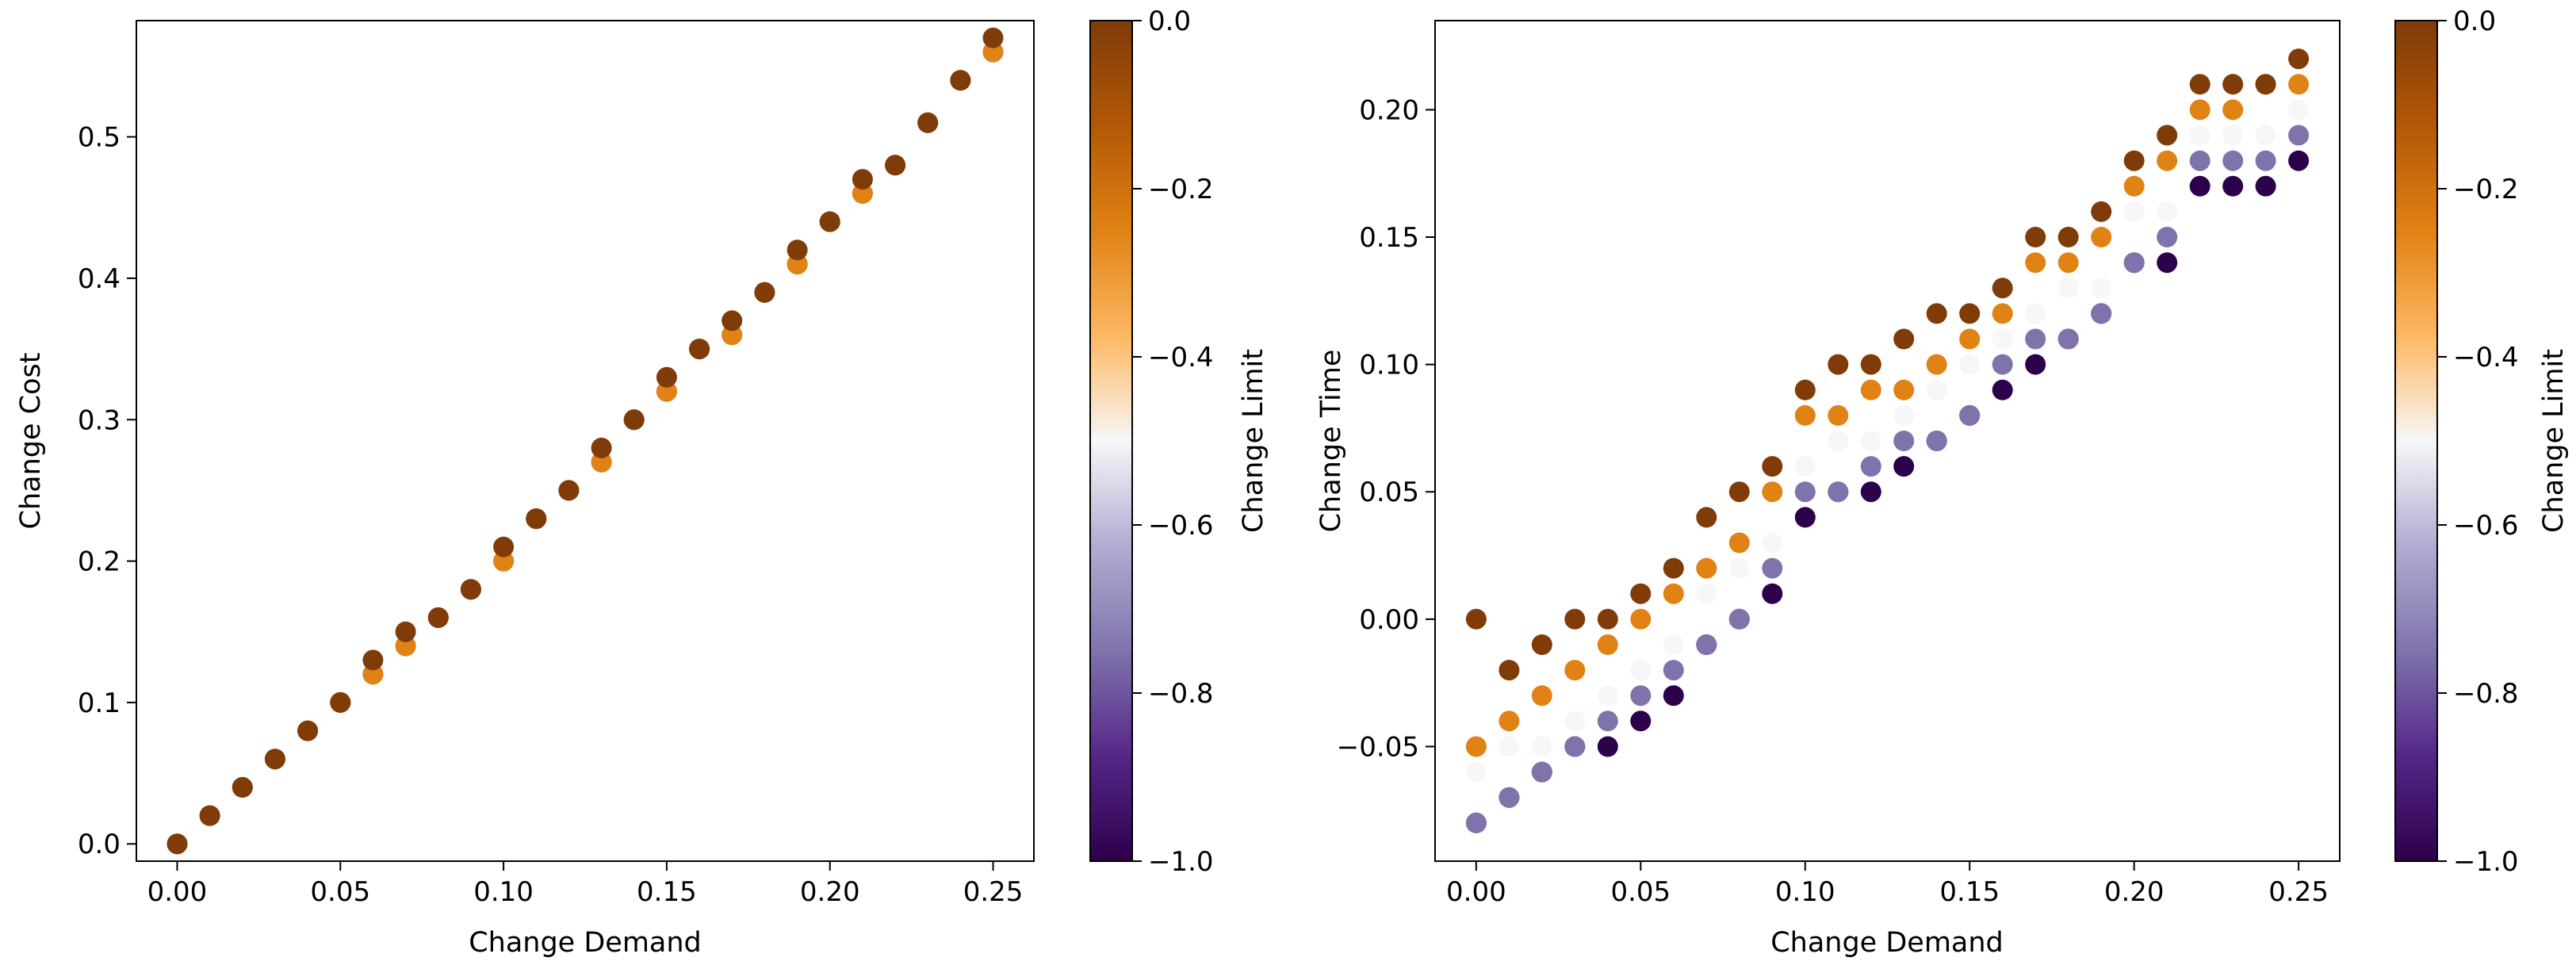  I want to click on x-tick-label: 0.05, so click(340, 892).